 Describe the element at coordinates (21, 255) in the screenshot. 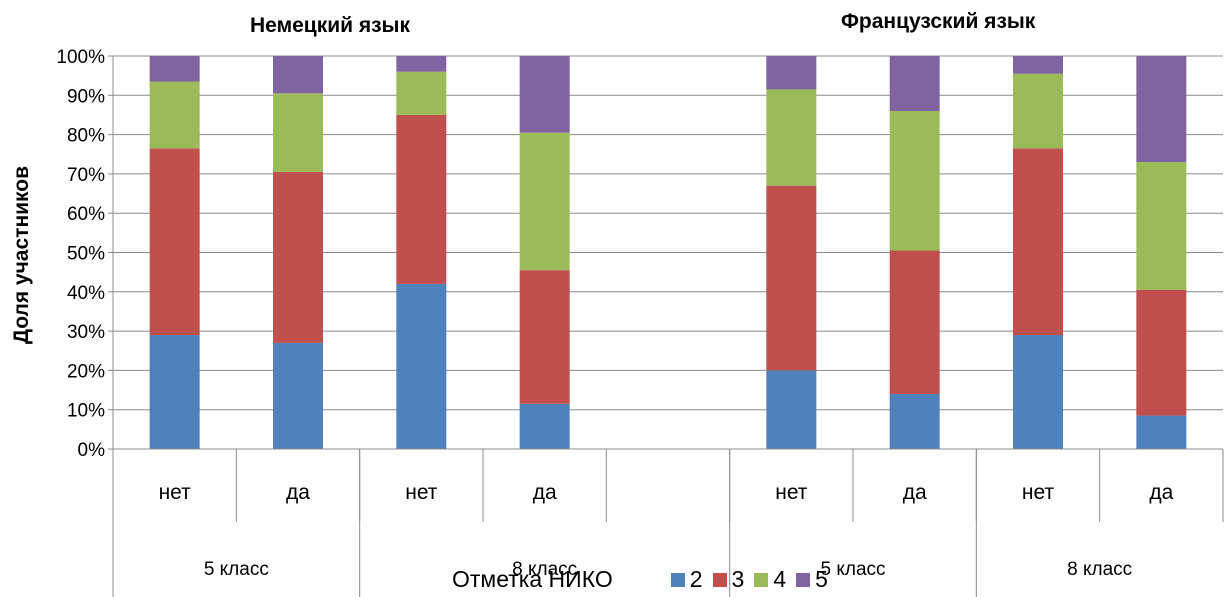

I see `y-axis-label: Доля участников` at that location.